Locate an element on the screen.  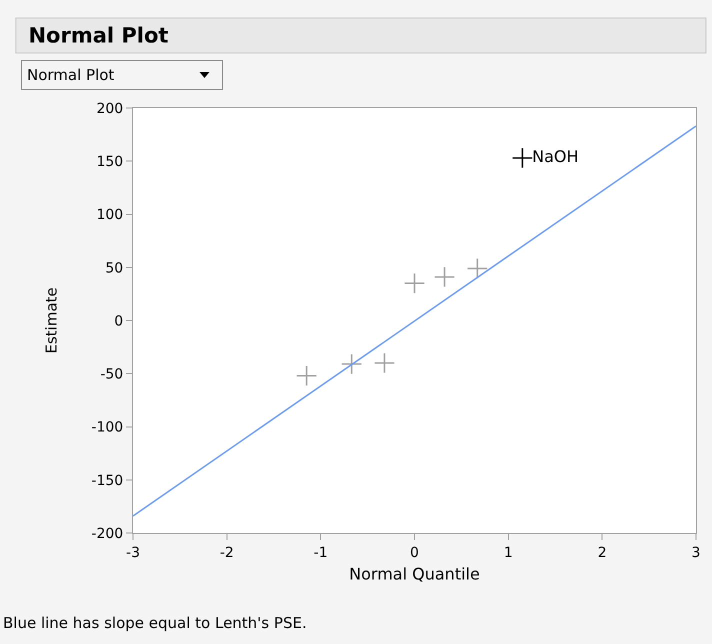
x-tick-label: 1 is located at coordinates (508, 552).